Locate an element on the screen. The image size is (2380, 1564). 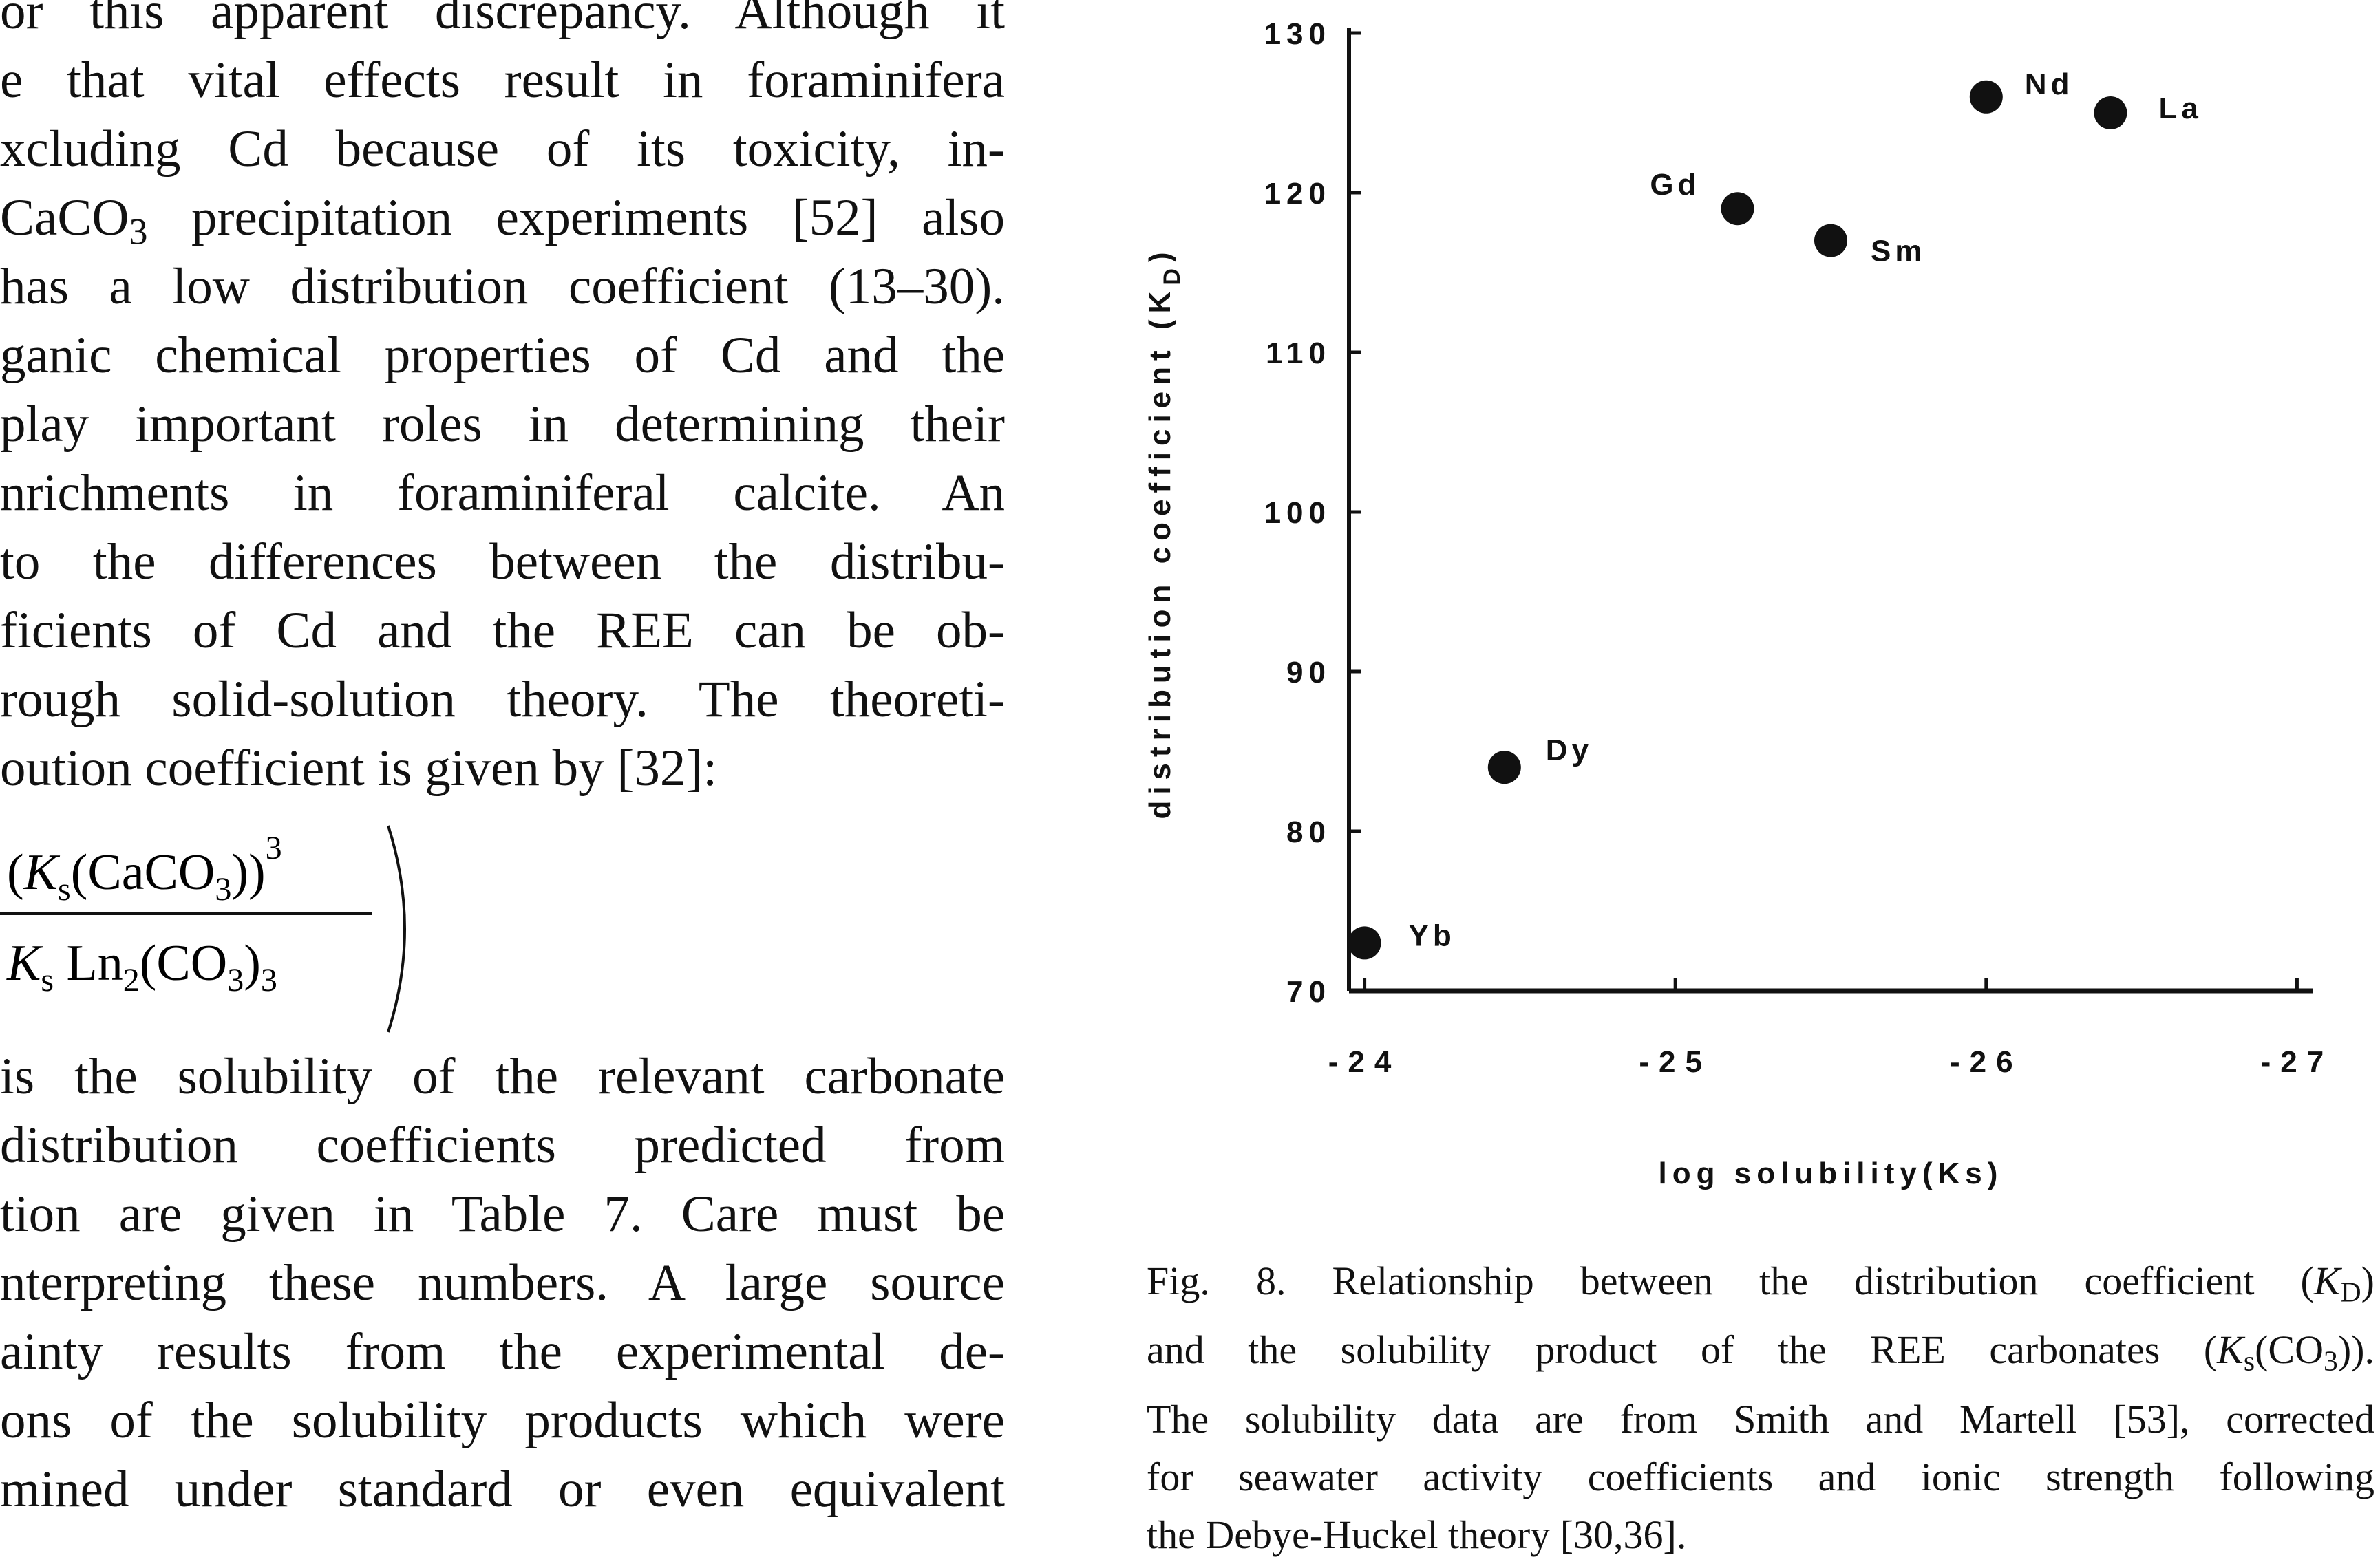
equation-right-paren is located at coordinates (396, 929).